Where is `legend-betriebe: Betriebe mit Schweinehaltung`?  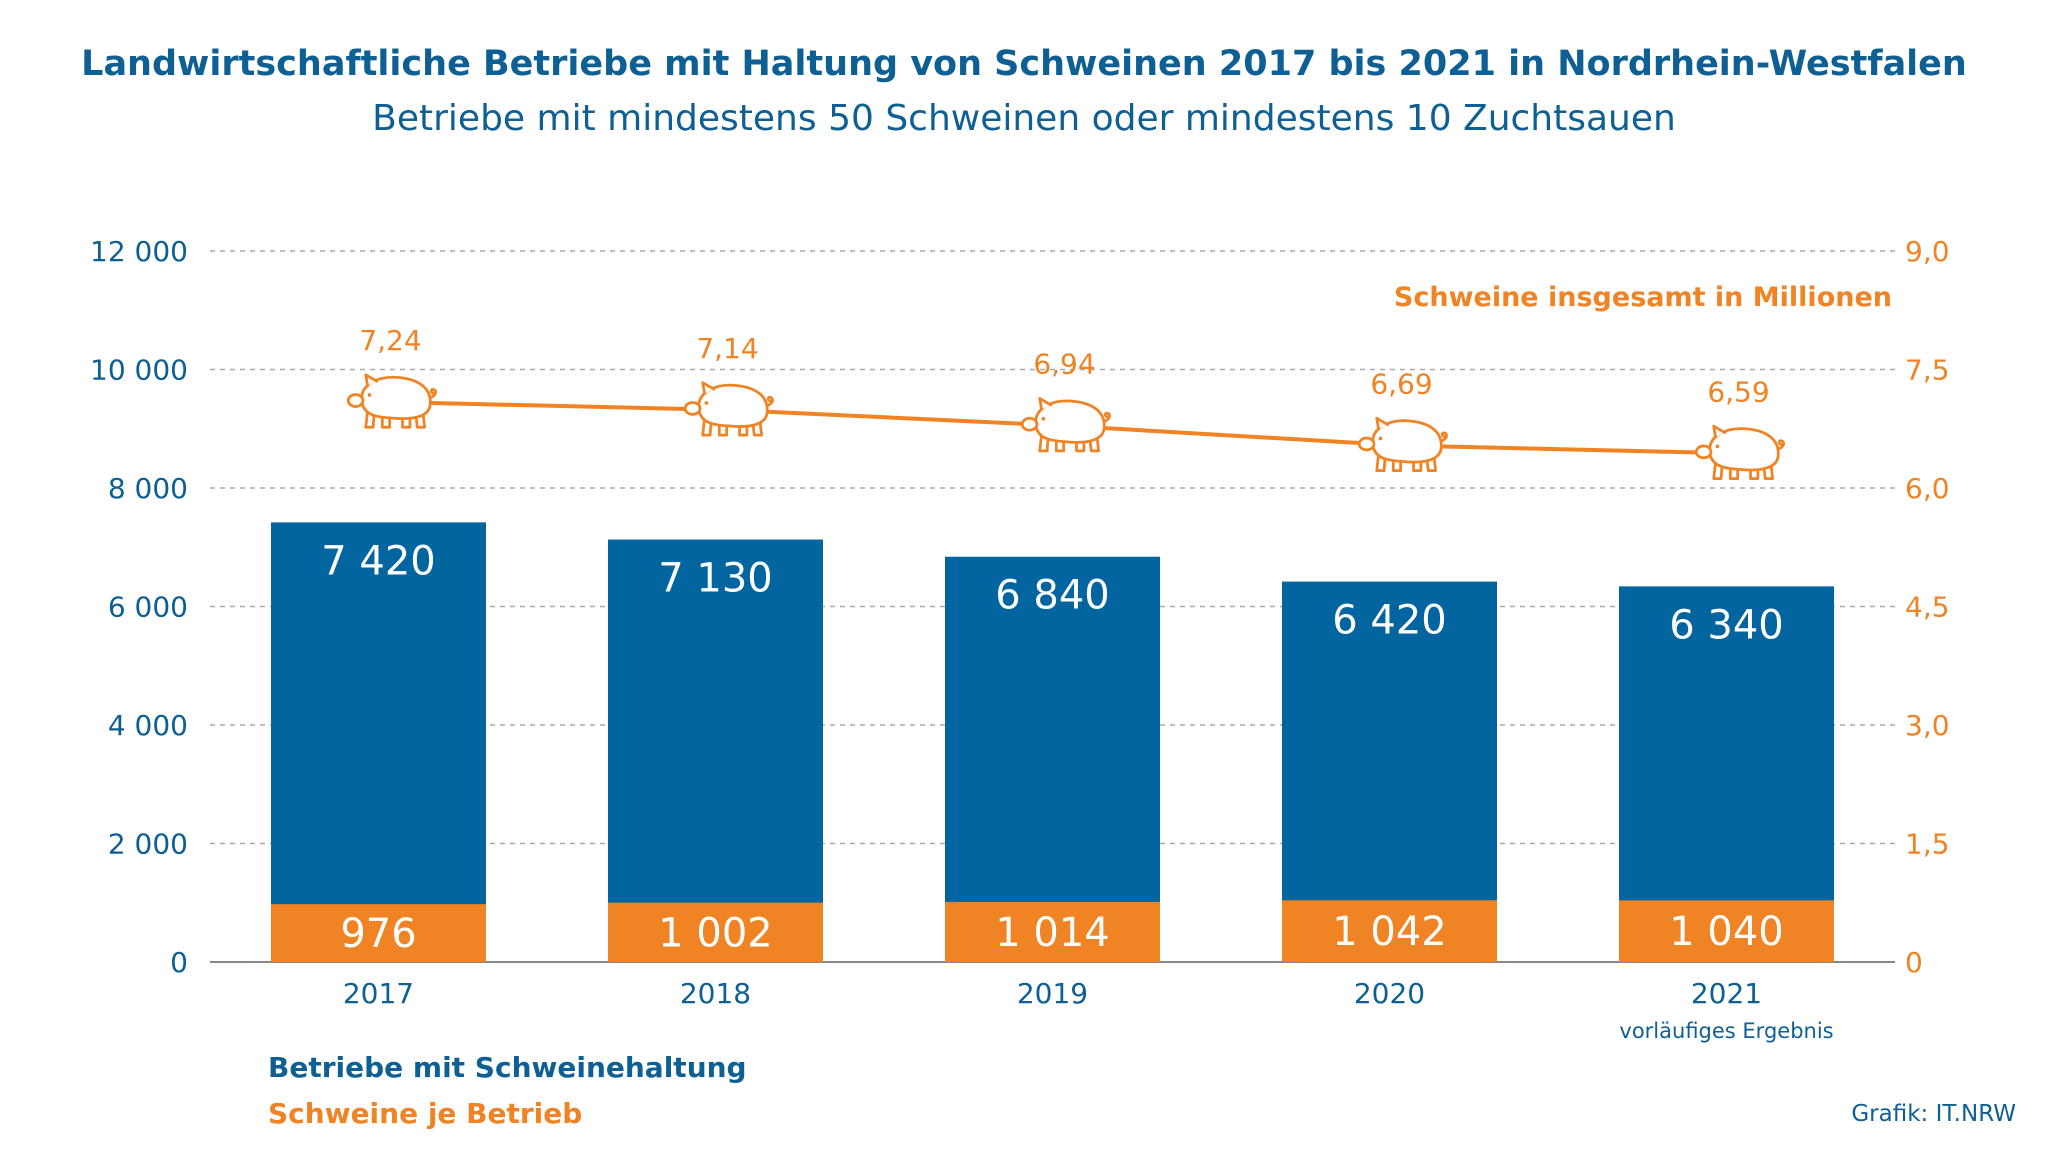
legend-betriebe: Betriebe mit Schweinehaltung is located at coordinates (507, 1067).